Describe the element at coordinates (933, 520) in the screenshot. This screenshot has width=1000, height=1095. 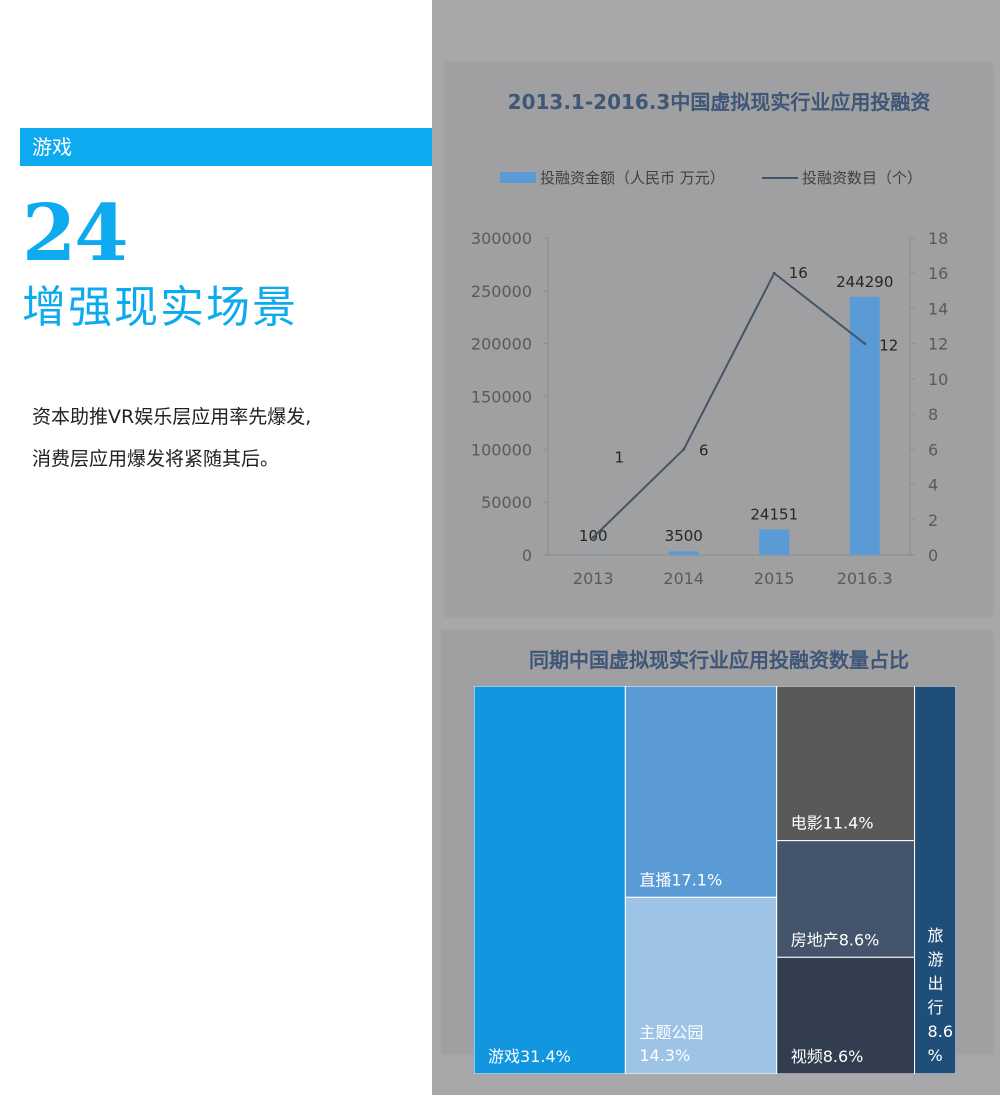
I see `y-right-tick-label: 2` at that location.